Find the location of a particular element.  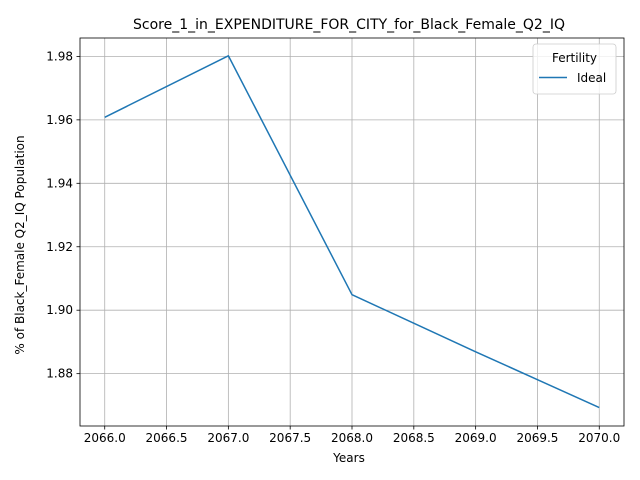

y-tick-label: 1.96 is located at coordinates (59, 120).